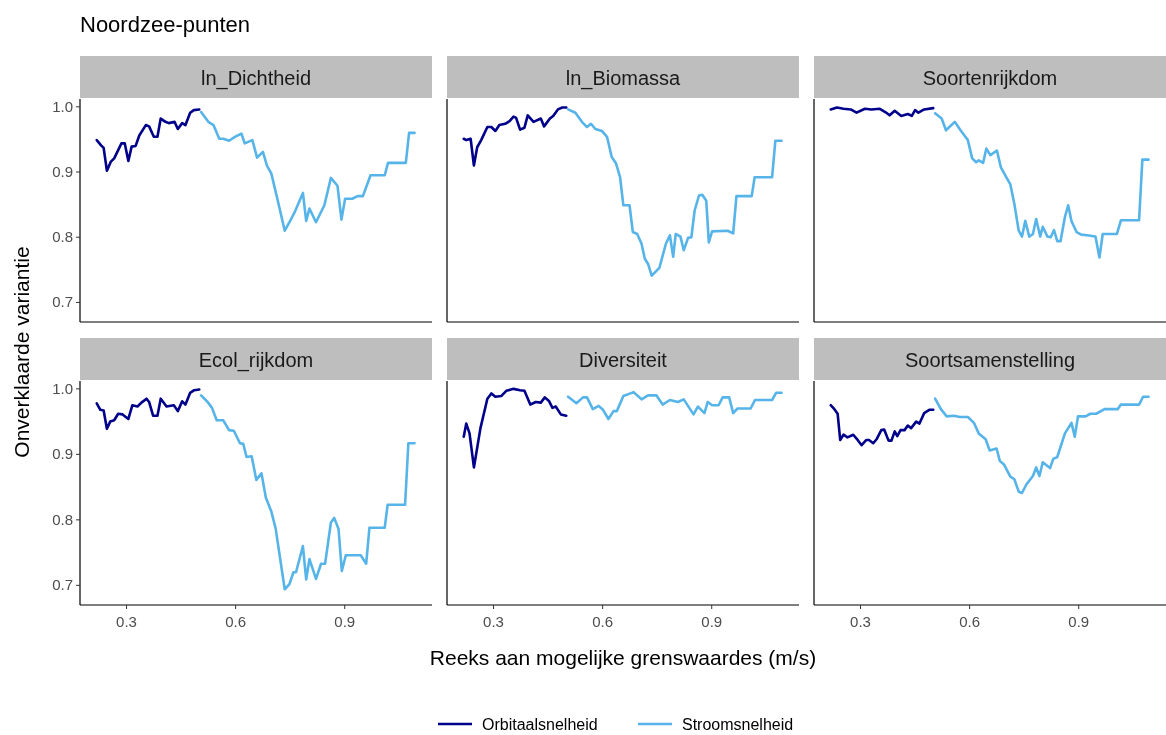 The height and width of the screenshot is (735, 1166). Describe the element at coordinates (256, 78) in the screenshot. I see `chart-title: ln_Dichtheid` at that location.